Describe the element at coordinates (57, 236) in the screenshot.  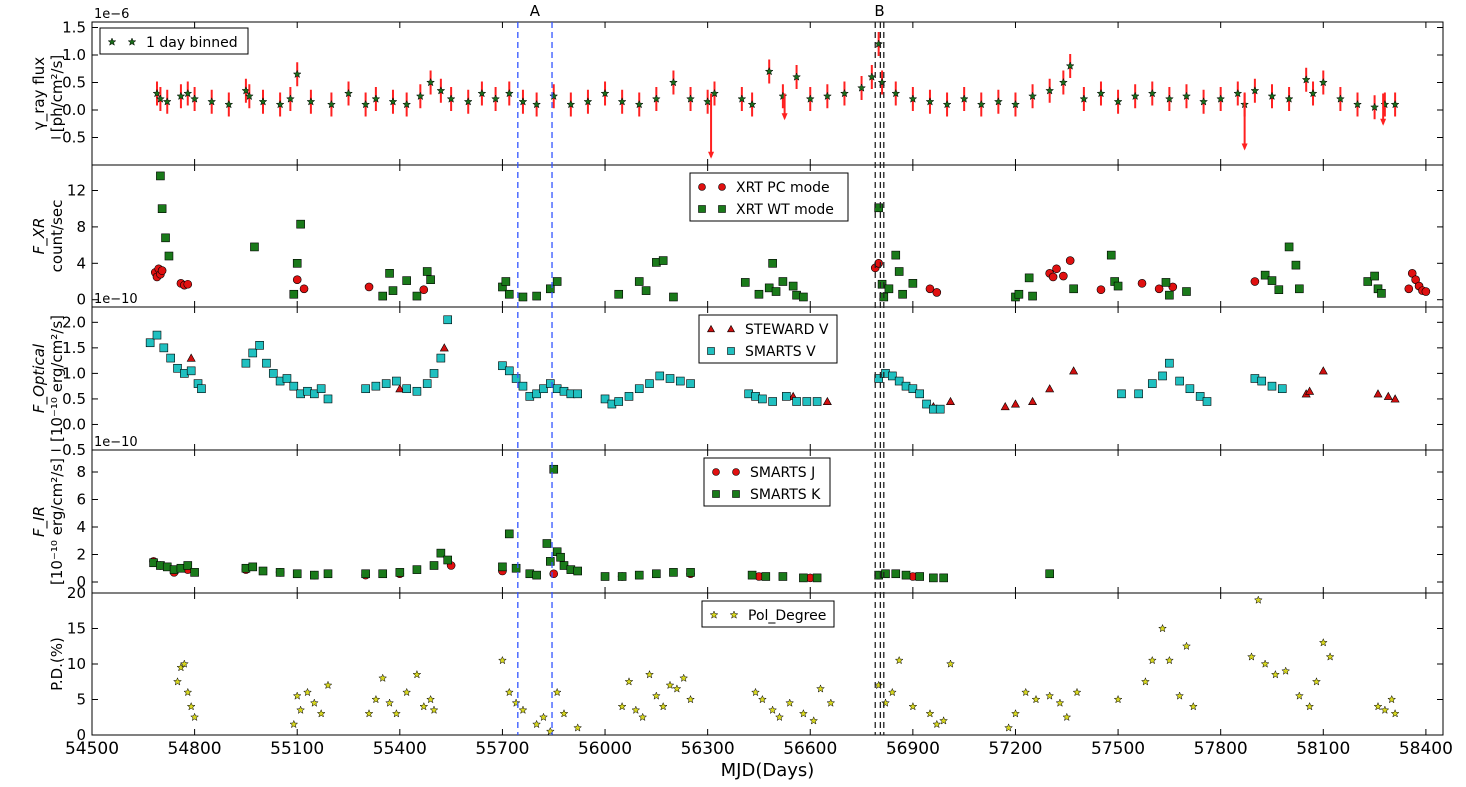
I see `xray-ylabel-line2: count/sec` at that location.